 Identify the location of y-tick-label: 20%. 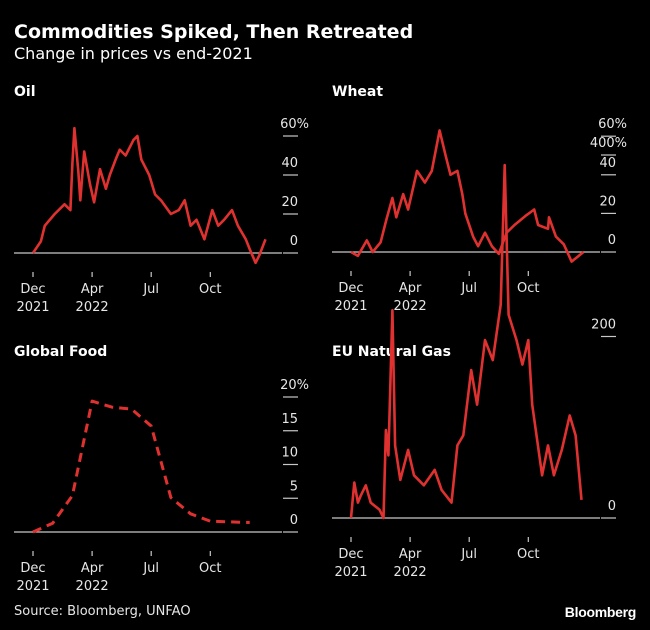
(294, 385).